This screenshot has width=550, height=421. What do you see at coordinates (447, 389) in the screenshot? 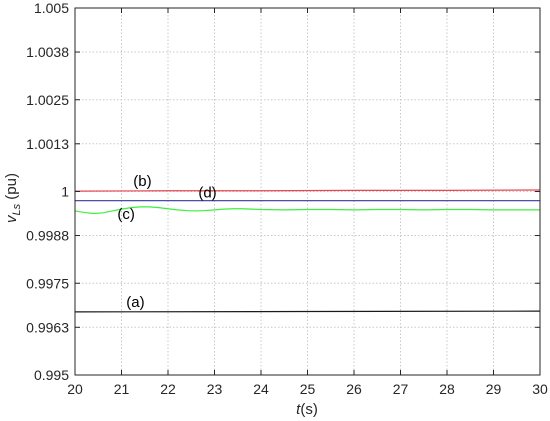
I see `x-tick-label: 28` at bounding box center [447, 389].